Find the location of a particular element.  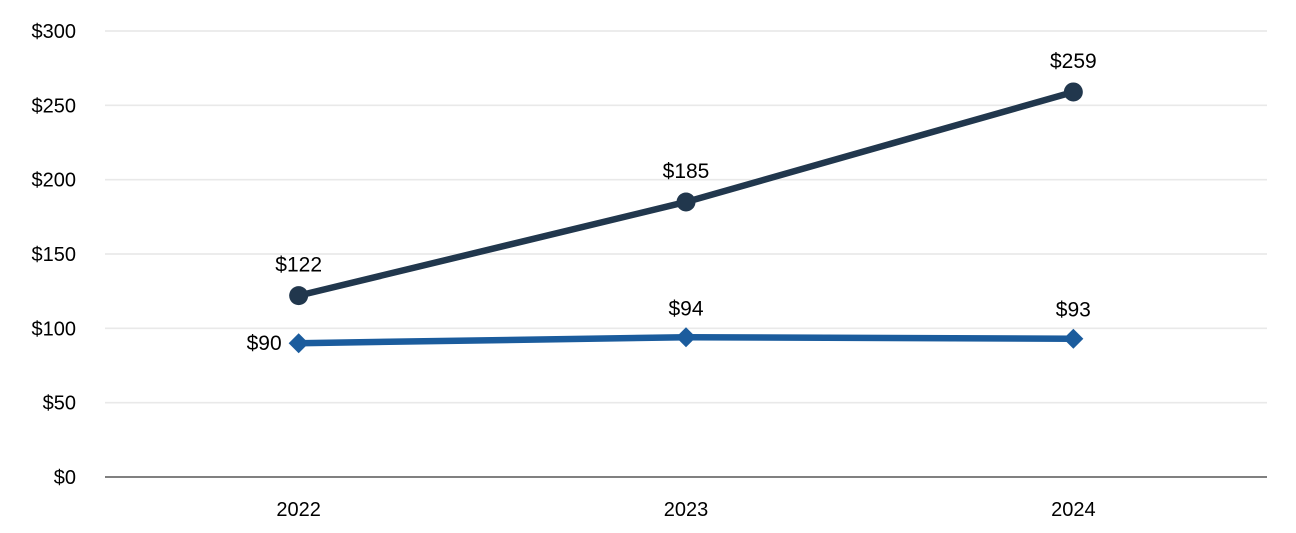

x-tick-label: 2022 is located at coordinates (298, 510).